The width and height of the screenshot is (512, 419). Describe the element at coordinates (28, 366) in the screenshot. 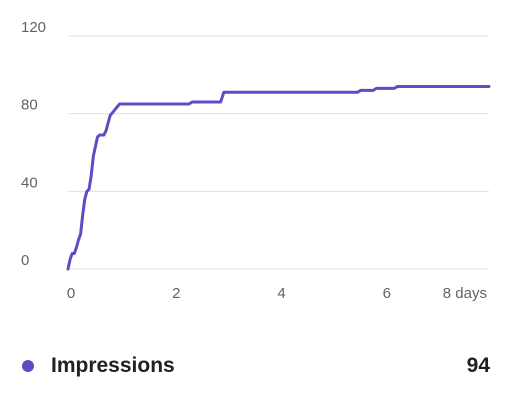

I see `legend-series-dot` at that location.